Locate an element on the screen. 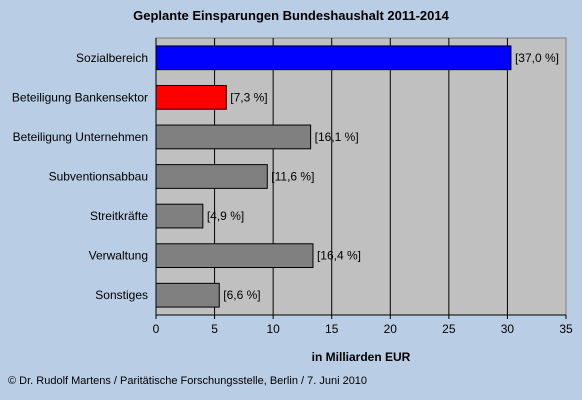  x-tick-label: 10 is located at coordinates (273, 329).